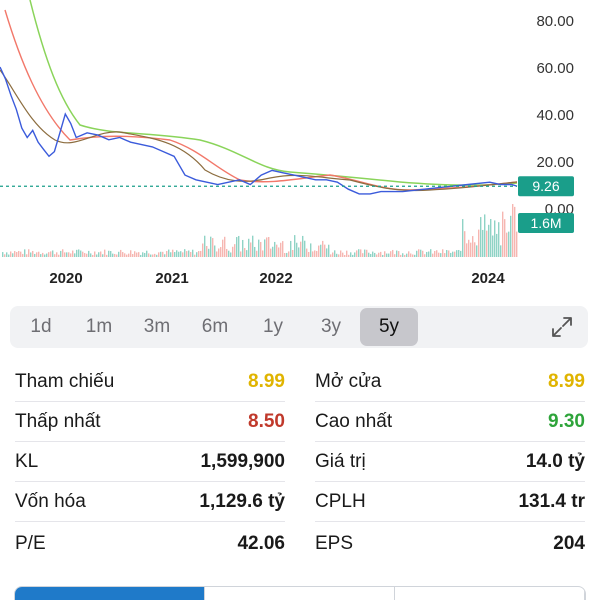  What do you see at coordinates (266, 381) in the screenshot?
I see `reference-price-value: 8.99` at bounding box center [266, 381].